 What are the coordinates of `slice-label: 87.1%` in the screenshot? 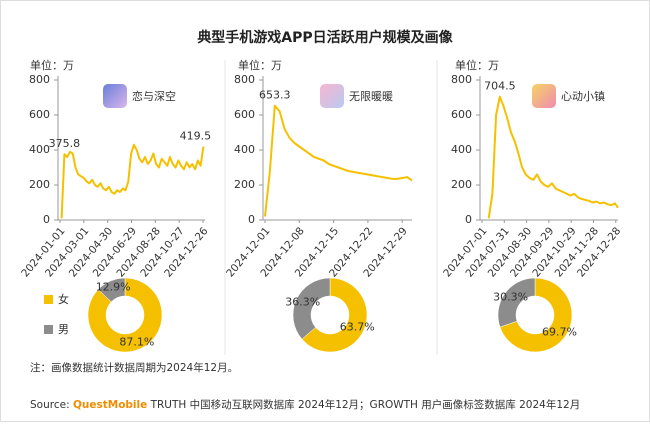 It's located at (136, 342).